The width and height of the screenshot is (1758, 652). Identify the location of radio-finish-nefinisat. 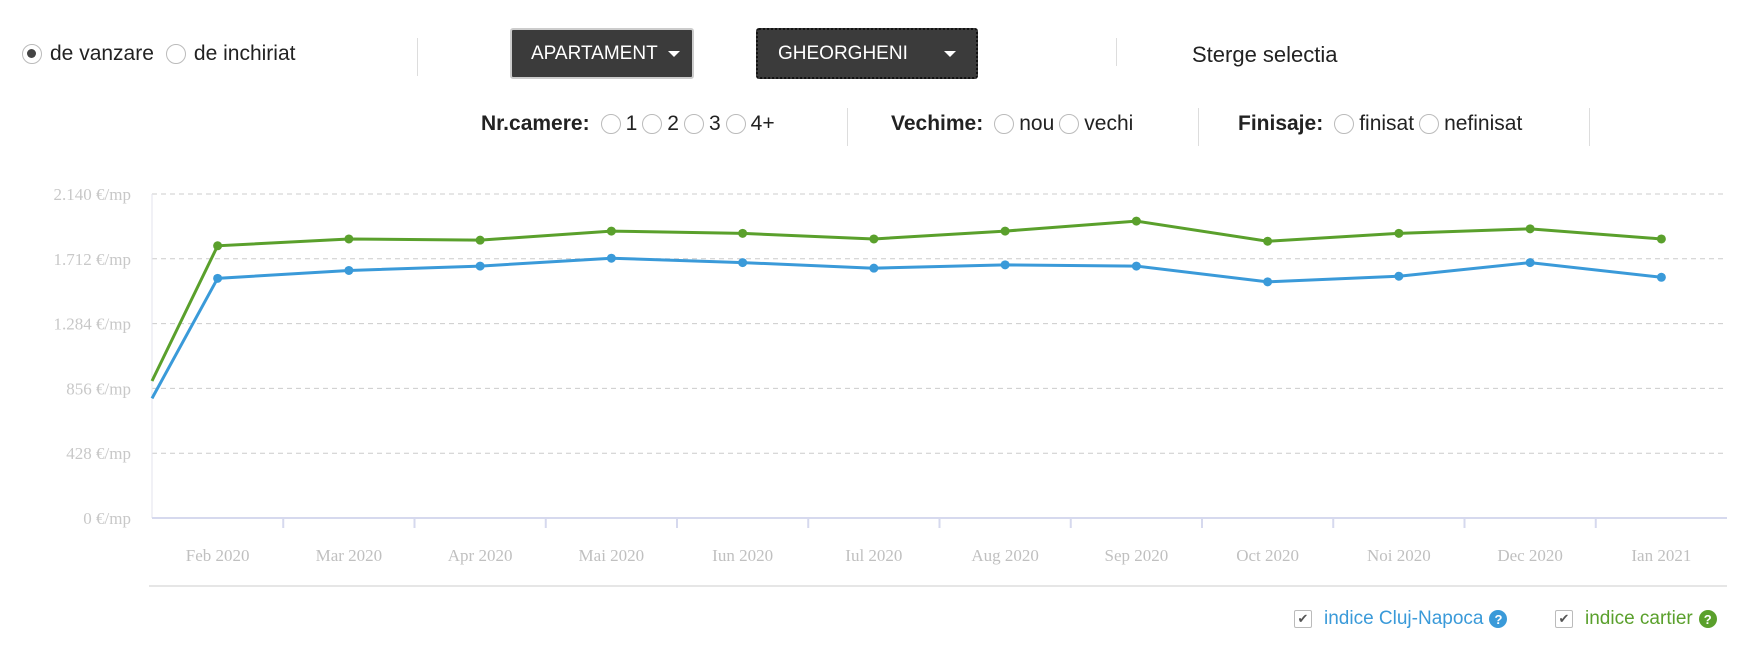
(1429, 124).